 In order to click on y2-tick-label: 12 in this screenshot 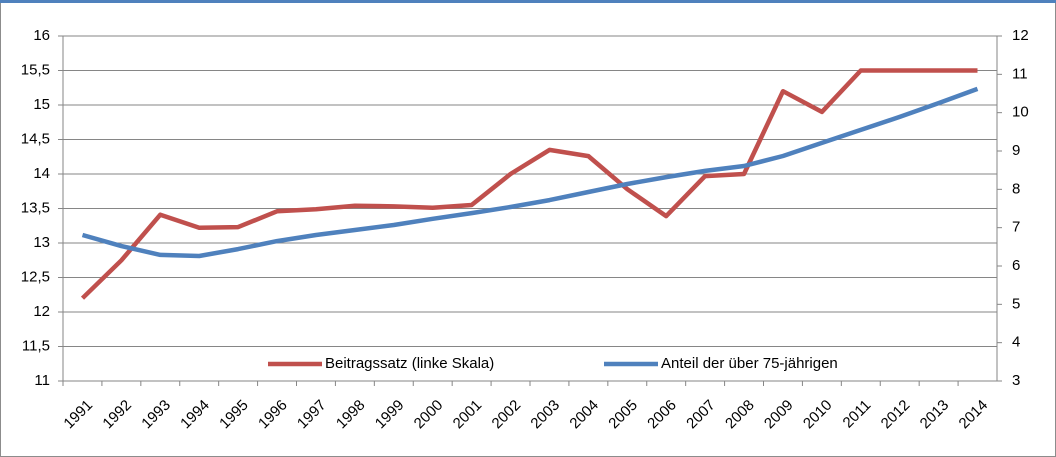, I will do `click(1020, 35)`.